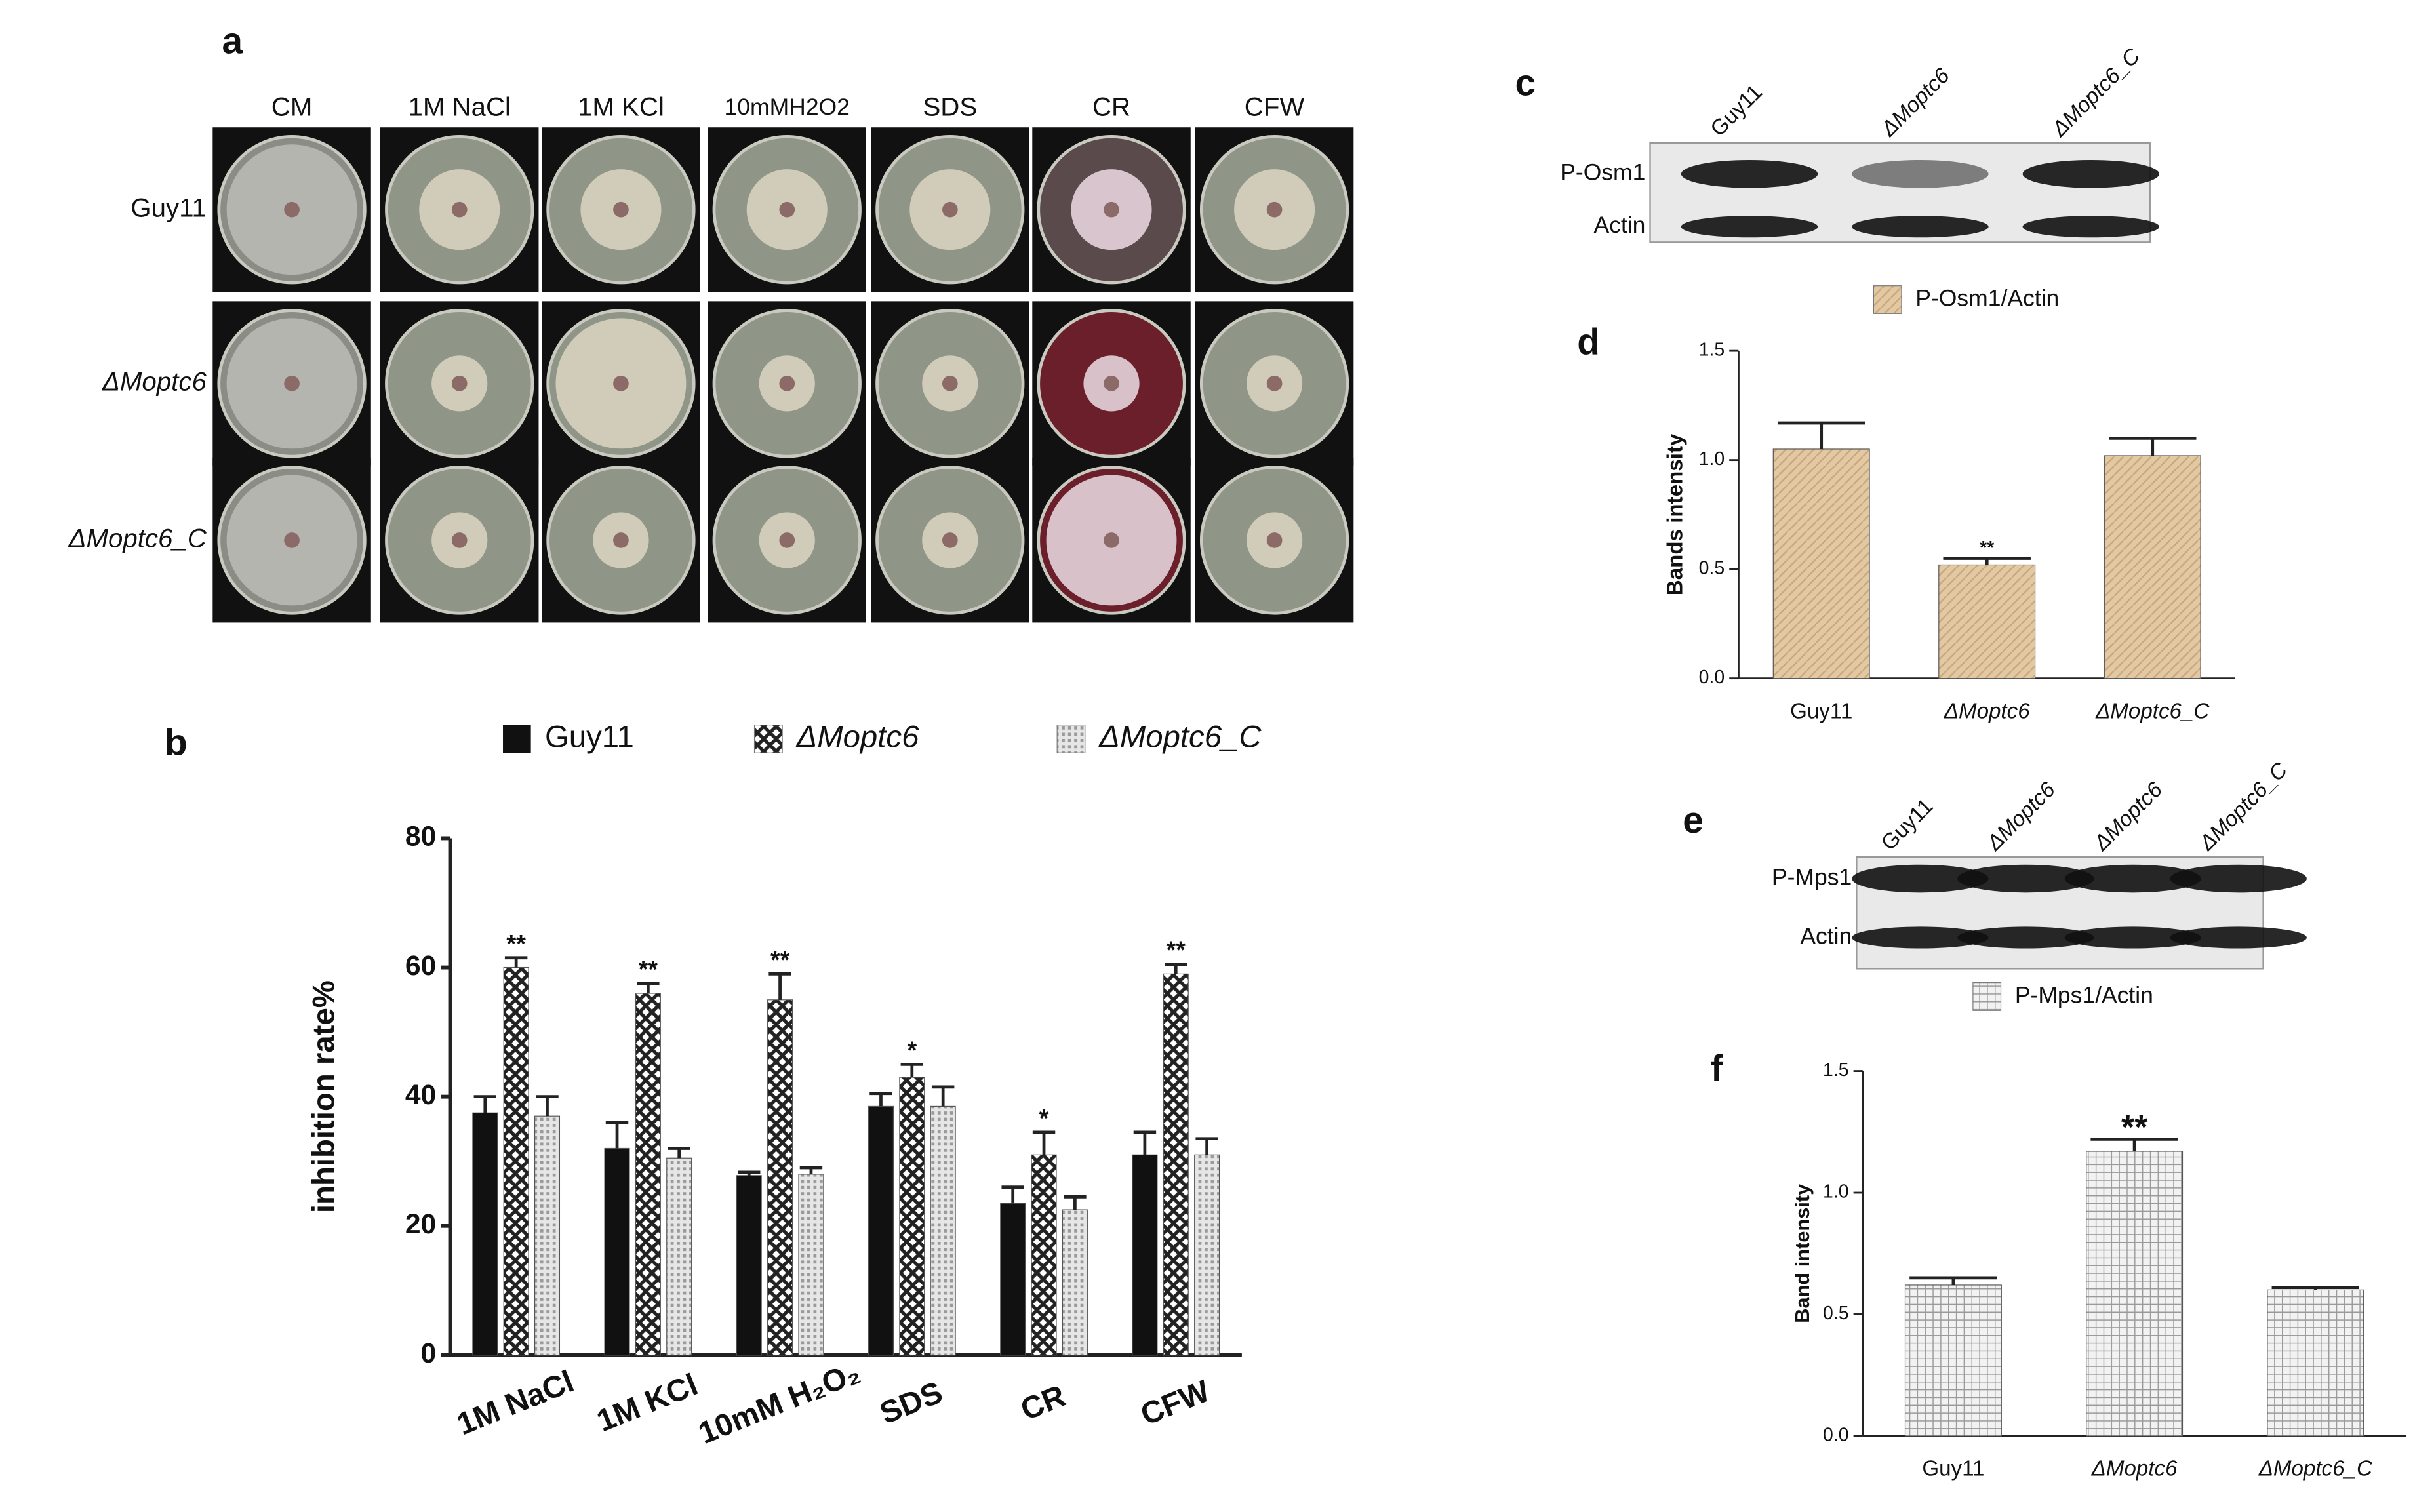 The image size is (2434, 1512). Describe the element at coordinates (1525, 83) in the screenshot. I see `panel-label: c` at that location.